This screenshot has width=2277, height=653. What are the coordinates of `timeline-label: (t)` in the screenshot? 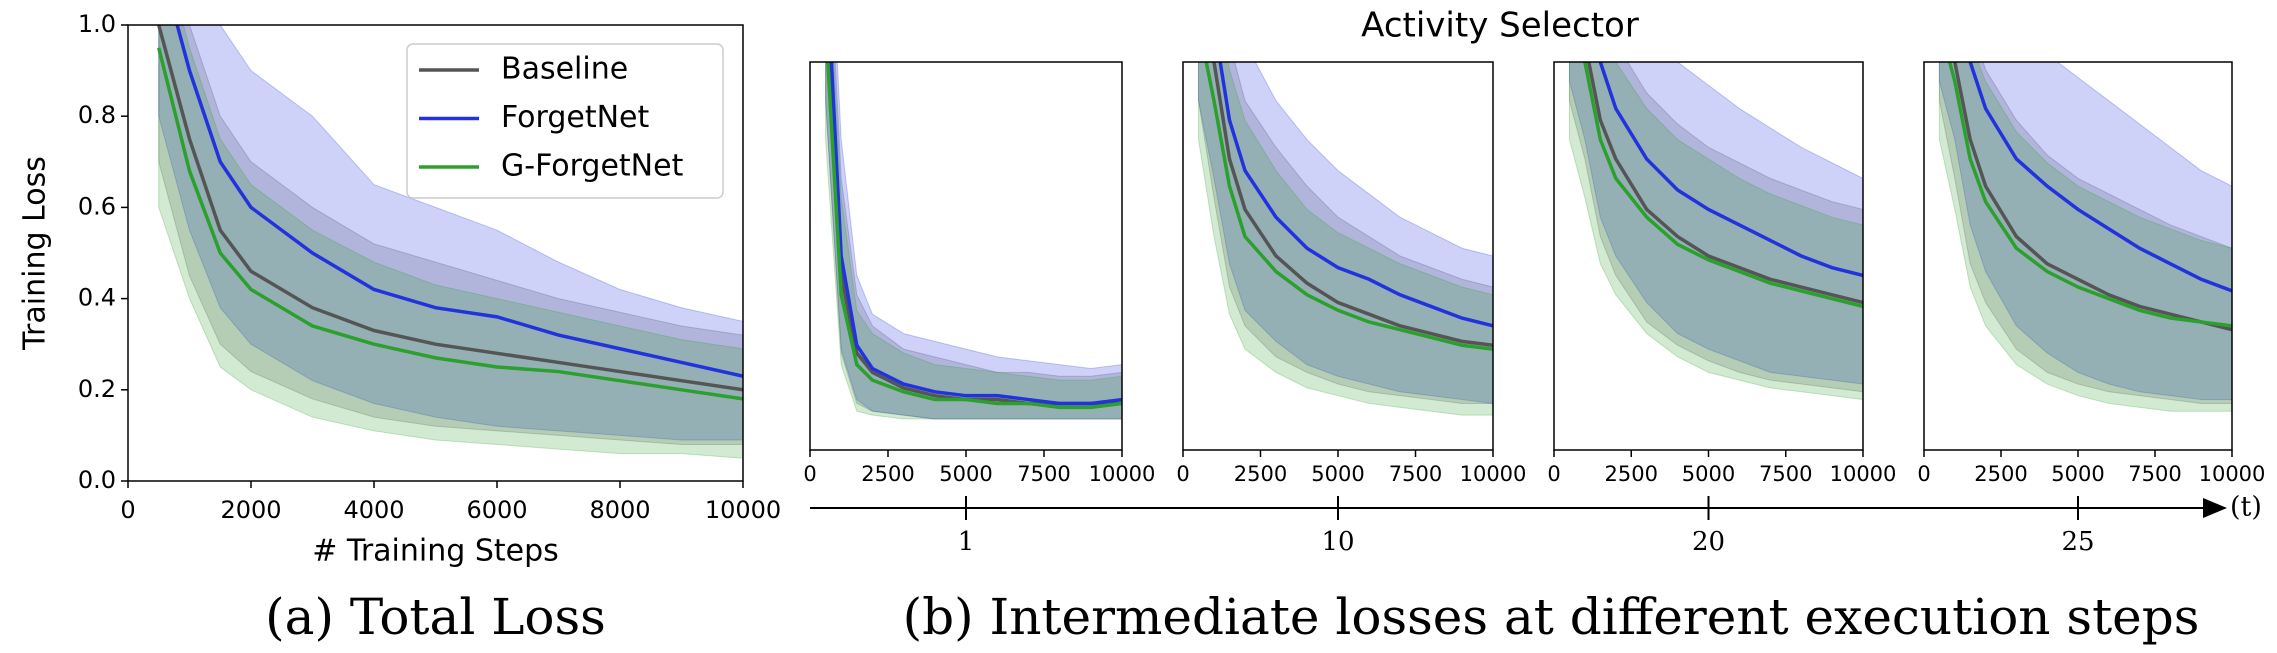 It's located at (2246, 507).